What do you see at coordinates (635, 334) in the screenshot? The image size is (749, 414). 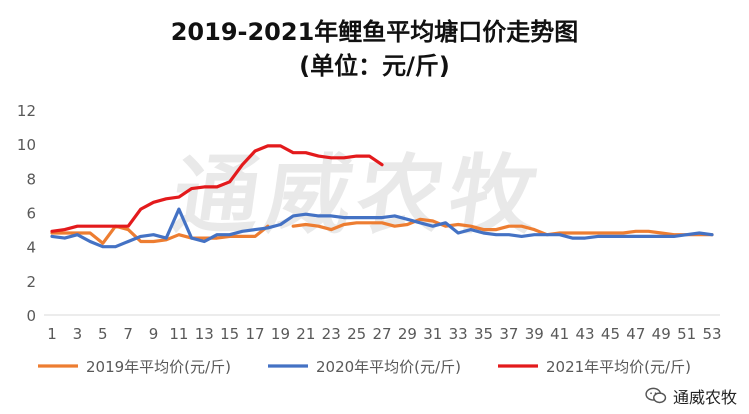 I see `x-tick-label: 47` at bounding box center [635, 334].